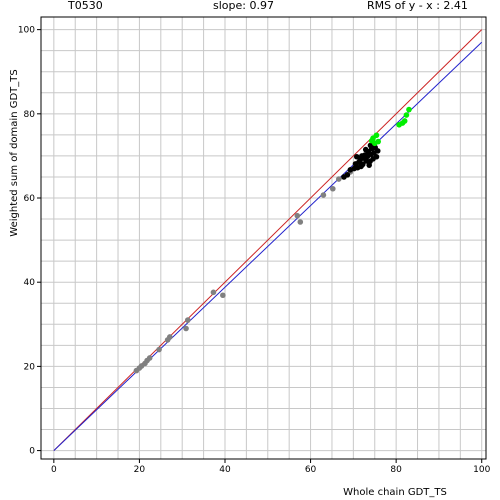 The image size is (500, 500). I want to click on slope-label: slope: 0.97, so click(243, 6).